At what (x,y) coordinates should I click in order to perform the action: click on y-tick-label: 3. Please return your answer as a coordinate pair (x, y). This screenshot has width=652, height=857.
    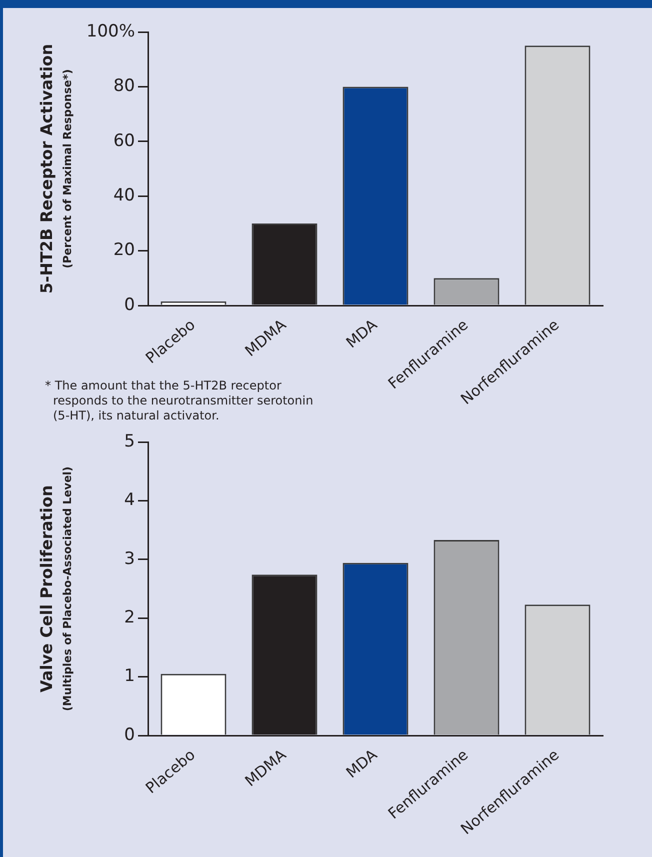
    Looking at the image, I should click on (129, 558).